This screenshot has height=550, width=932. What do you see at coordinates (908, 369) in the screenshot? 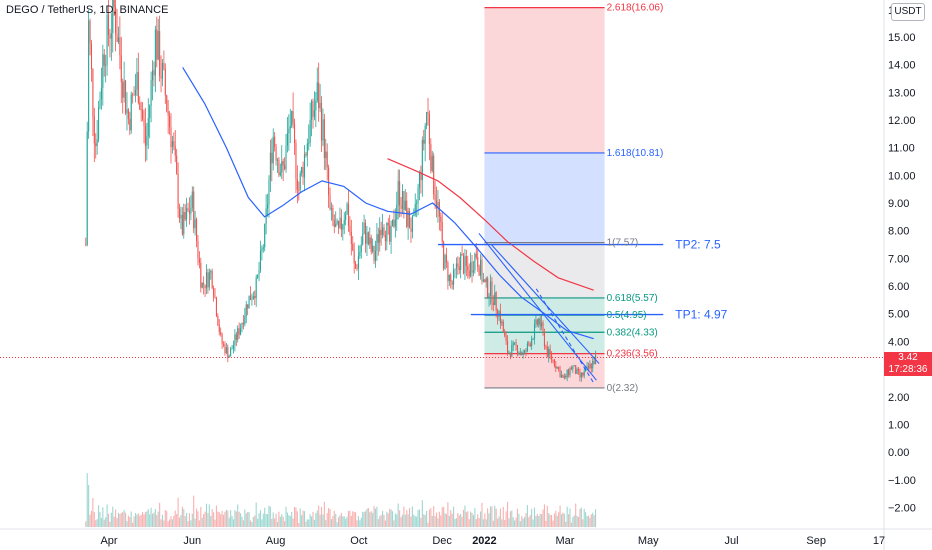
I see `bar-countdown: 17:28:36` at bounding box center [908, 369].